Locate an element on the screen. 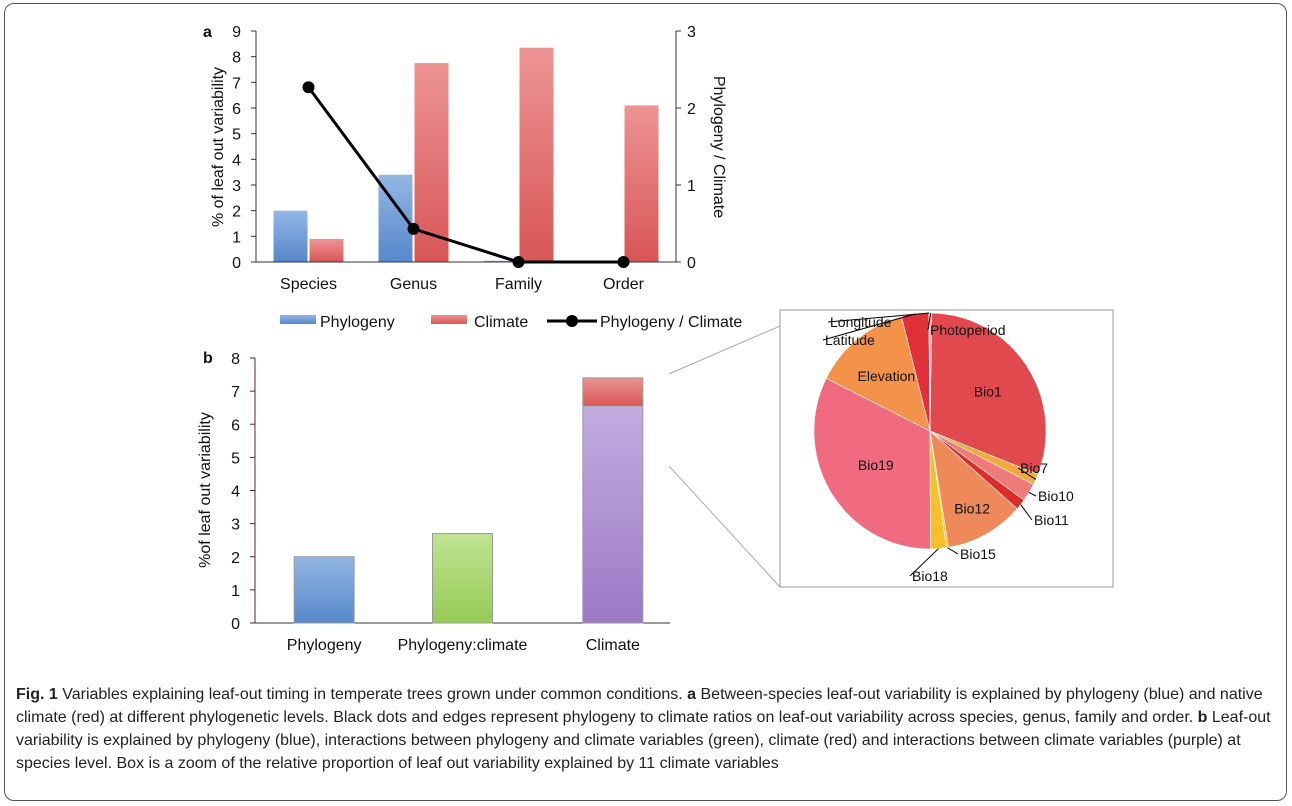  caption-panel-a-label: a is located at coordinates (692, 694).